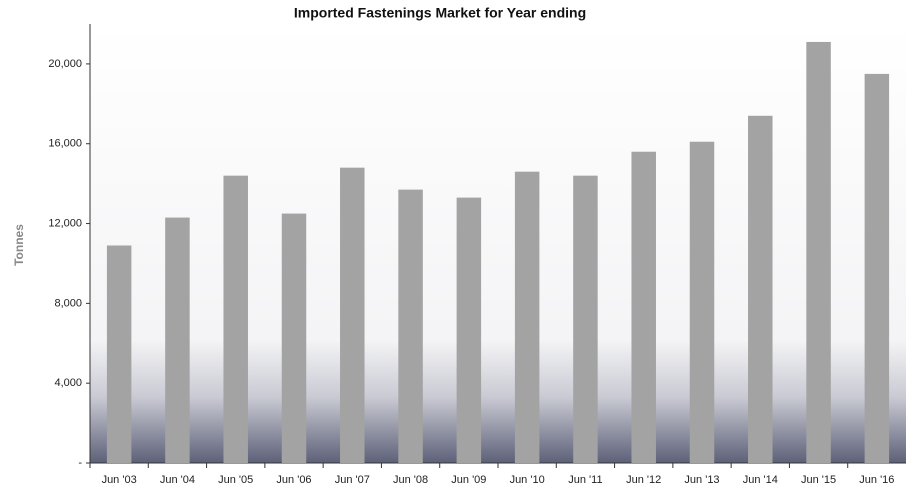 This screenshot has height=489, width=906. I want to click on y-axis-label: Tonnes, so click(19, 245).